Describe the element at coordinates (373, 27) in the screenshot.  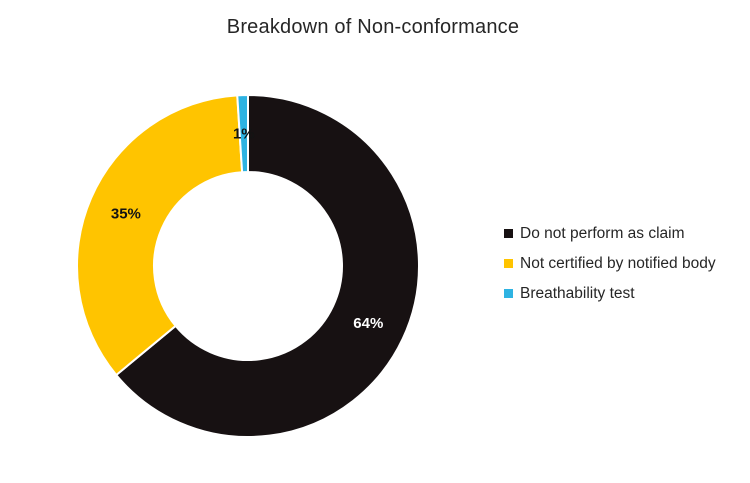
I see `chart-title: Breakdown of Non-conformance` at that location.